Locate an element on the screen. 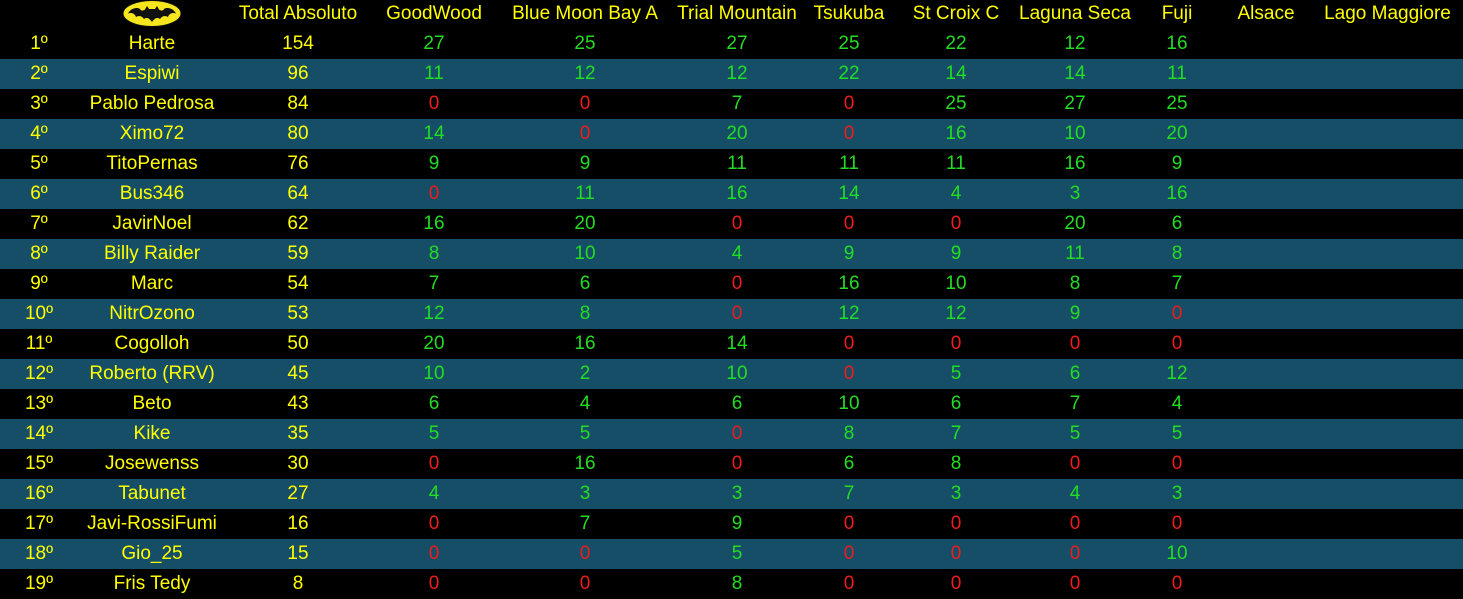  position-cell: 8º is located at coordinates (39, 253).